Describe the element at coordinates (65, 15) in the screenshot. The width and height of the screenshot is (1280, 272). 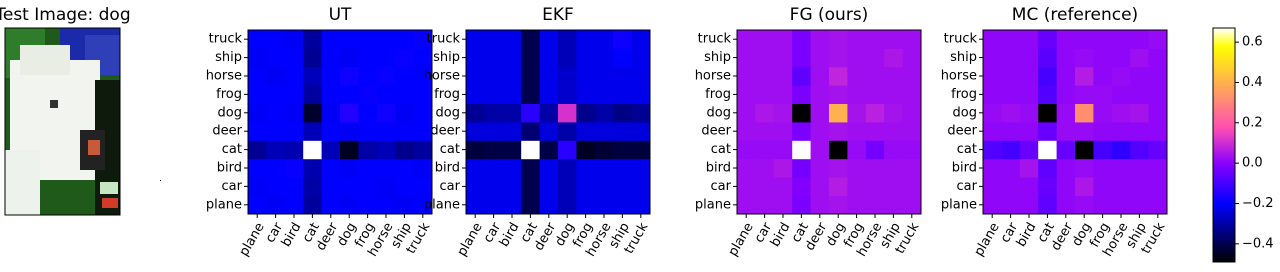
I see `image-title: Test Image: dog` at that location.